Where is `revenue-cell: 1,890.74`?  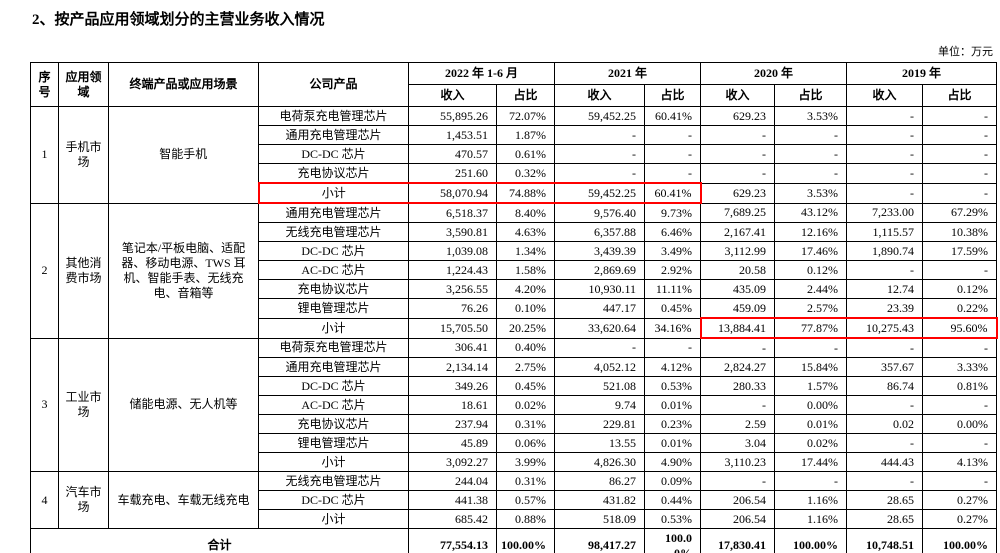
revenue-cell: 1,890.74 is located at coordinates (885, 251).